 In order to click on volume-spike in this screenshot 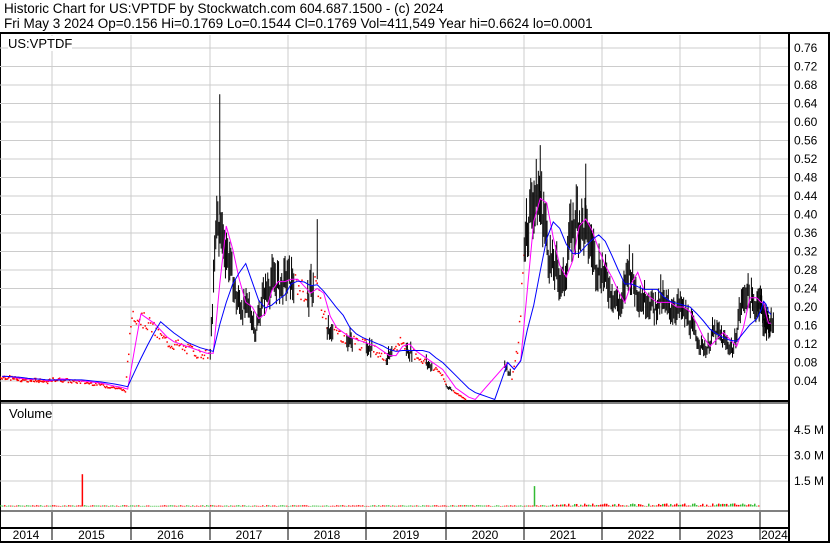, I will do `click(82, 490)`.